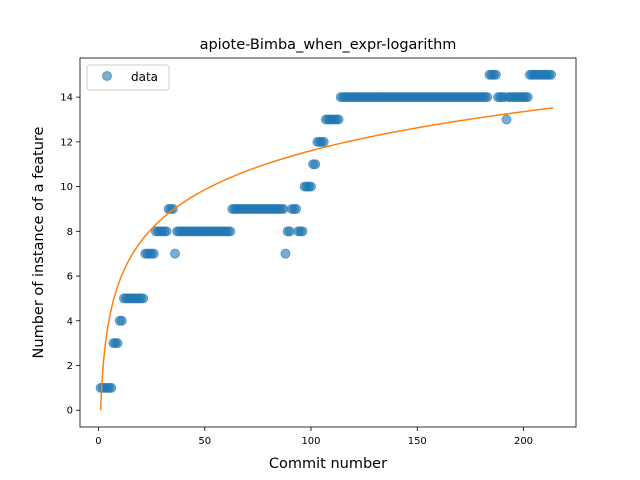 The image size is (640, 480). What do you see at coordinates (66, 187) in the screenshot?
I see `y-tick-label: 10` at bounding box center [66, 187].